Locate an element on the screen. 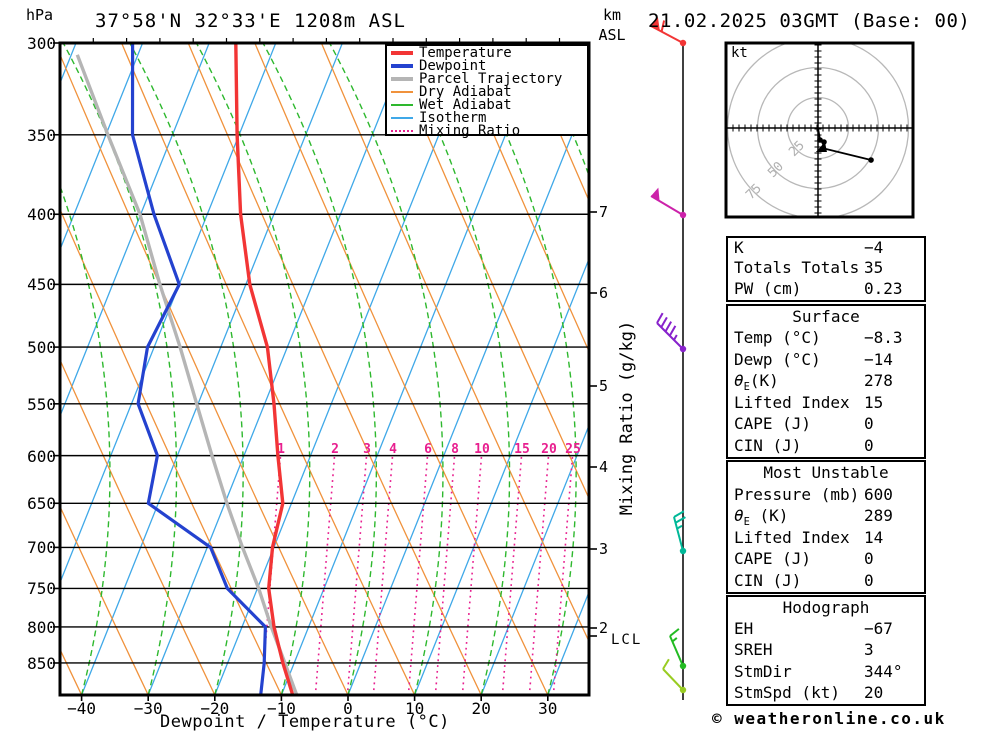  mixing-ratio-value-label: 25 is located at coordinates (573, 449).